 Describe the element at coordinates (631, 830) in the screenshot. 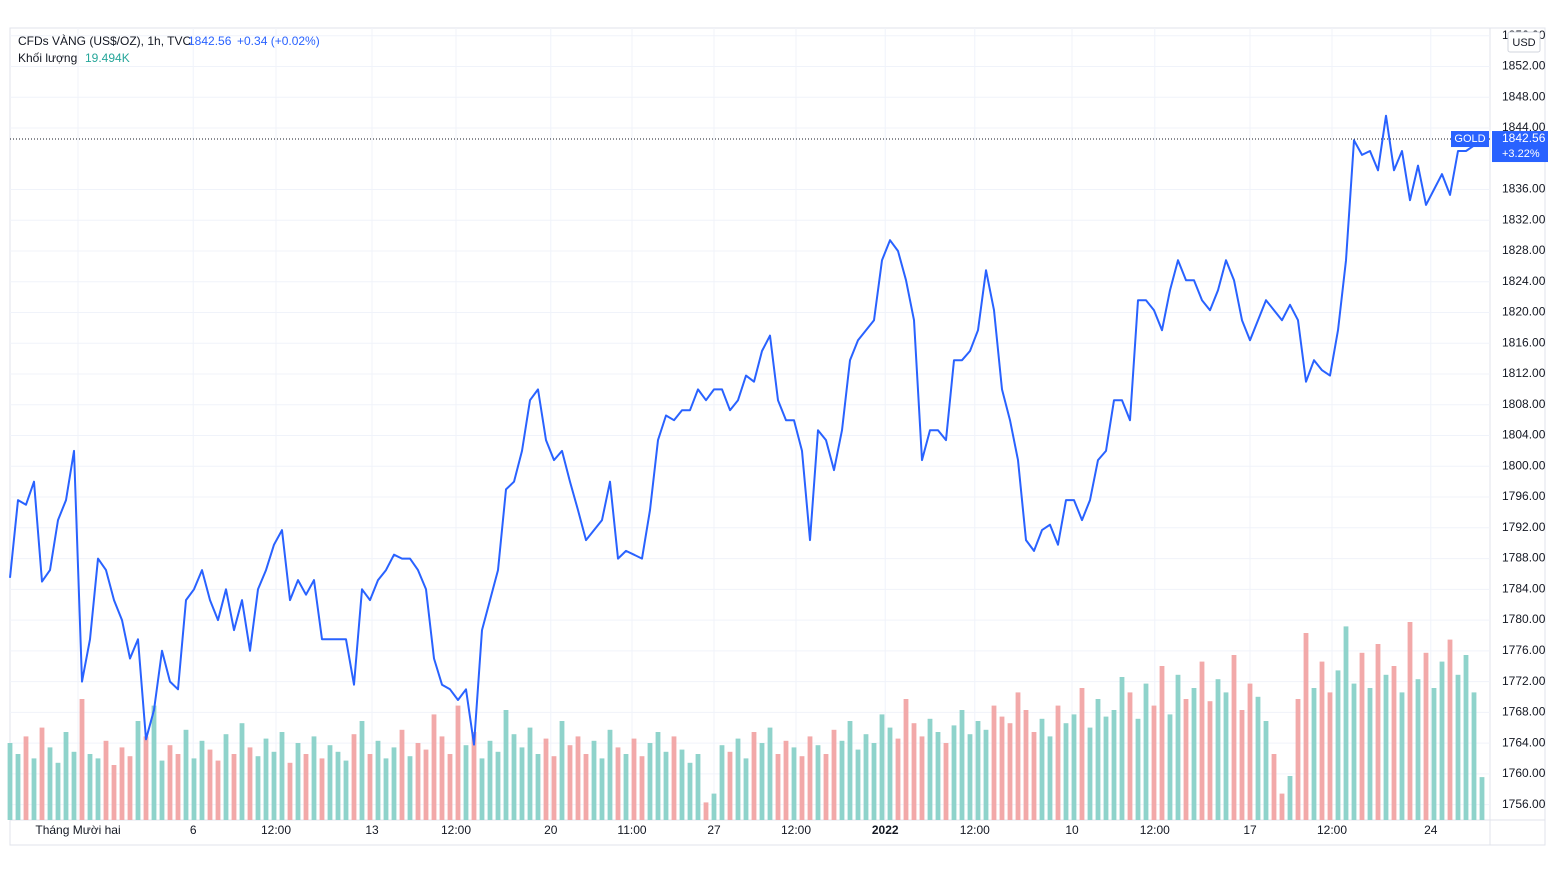

I see `x-tick-label: 11:00` at that location.